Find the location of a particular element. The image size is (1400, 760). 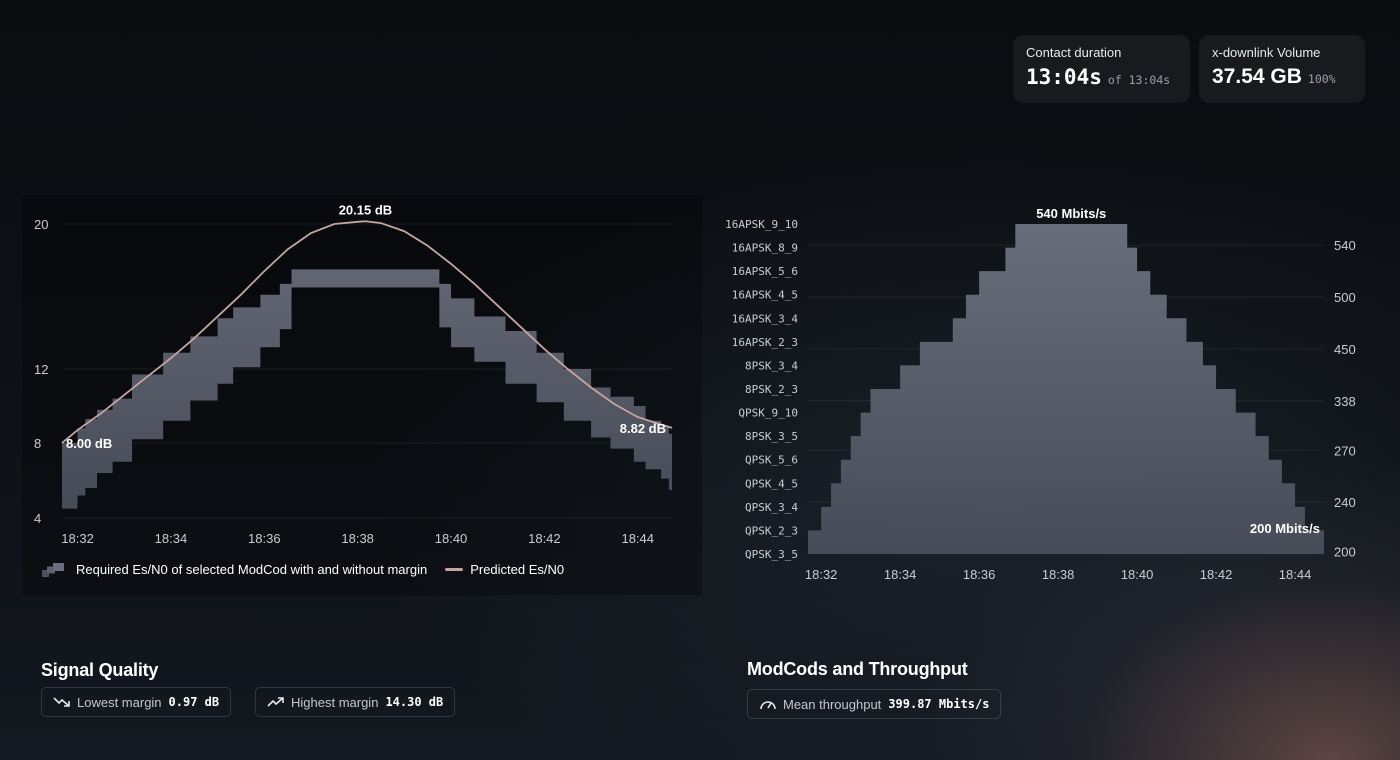

predicted-esn0-line is located at coordinates (367, 332).